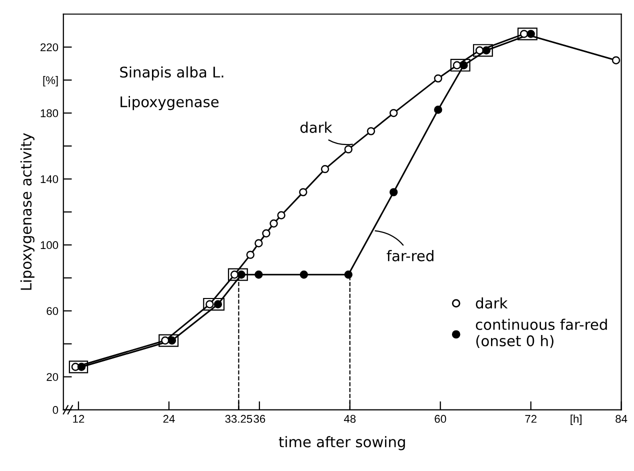  I want to click on y-tick-label: 140, so click(49, 179).